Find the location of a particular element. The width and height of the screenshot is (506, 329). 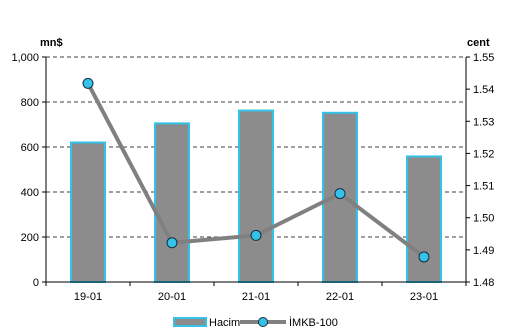

left-tick-label: 0 is located at coordinates (36, 283).